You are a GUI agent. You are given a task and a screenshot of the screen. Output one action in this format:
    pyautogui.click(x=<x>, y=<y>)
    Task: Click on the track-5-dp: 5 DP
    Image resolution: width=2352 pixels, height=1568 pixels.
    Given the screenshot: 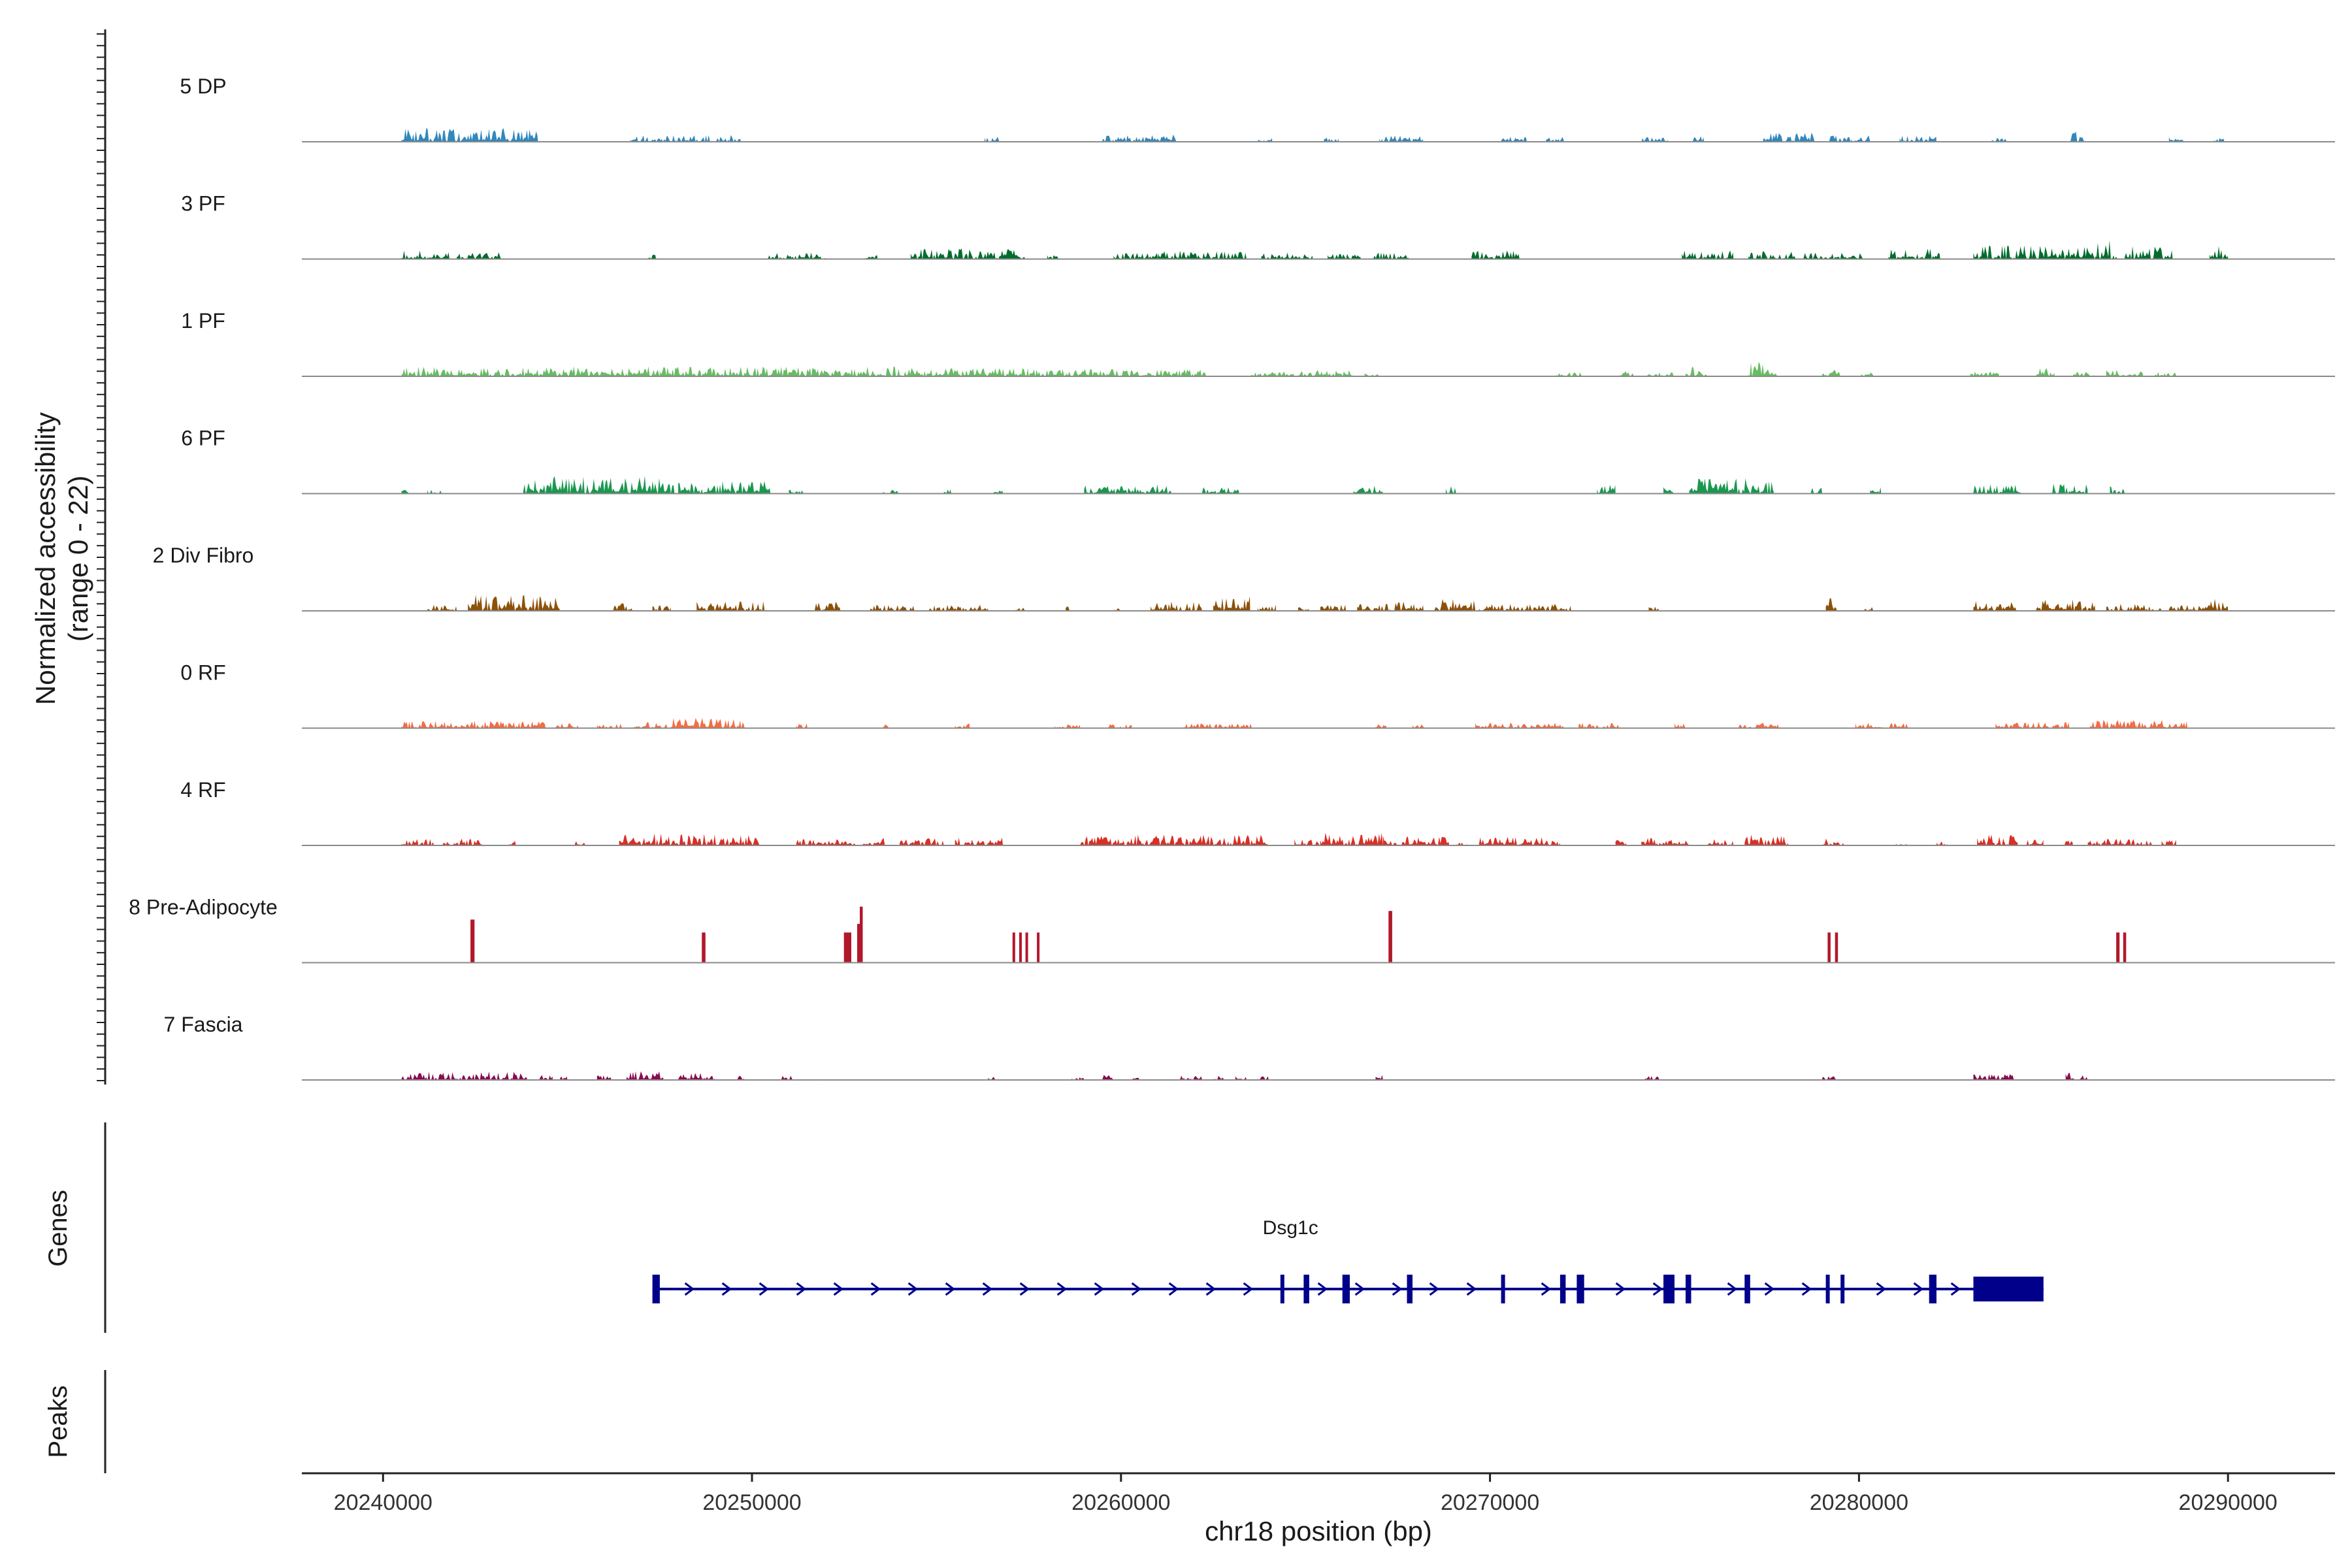 What is the action you would take?
    pyautogui.click(x=1257, y=108)
    